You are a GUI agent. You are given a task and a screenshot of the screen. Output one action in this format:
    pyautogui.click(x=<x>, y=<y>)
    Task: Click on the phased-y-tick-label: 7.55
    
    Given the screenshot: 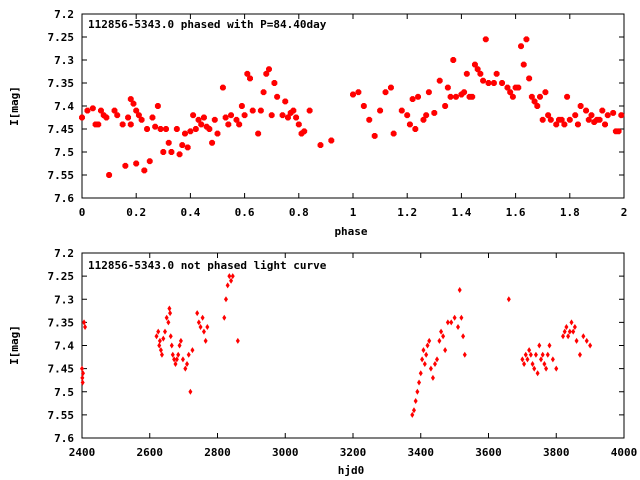 What is the action you would take?
    pyautogui.click(x=61, y=175)
    